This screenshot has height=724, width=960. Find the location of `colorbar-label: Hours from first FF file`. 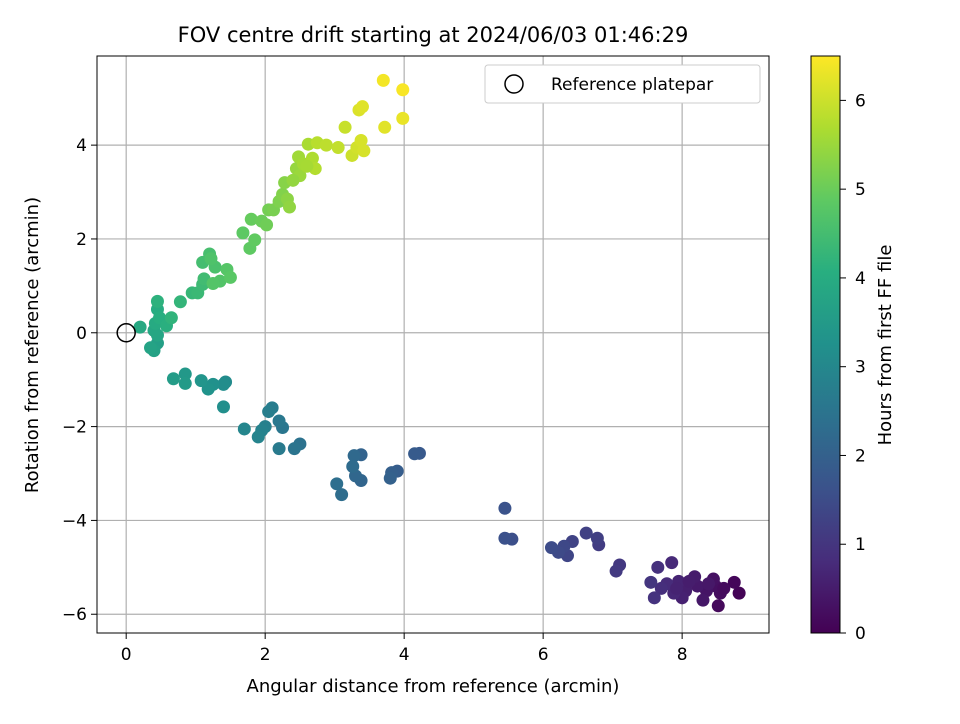

colorbar-label: Hours from first FF file is located at coordinates (885, 345).